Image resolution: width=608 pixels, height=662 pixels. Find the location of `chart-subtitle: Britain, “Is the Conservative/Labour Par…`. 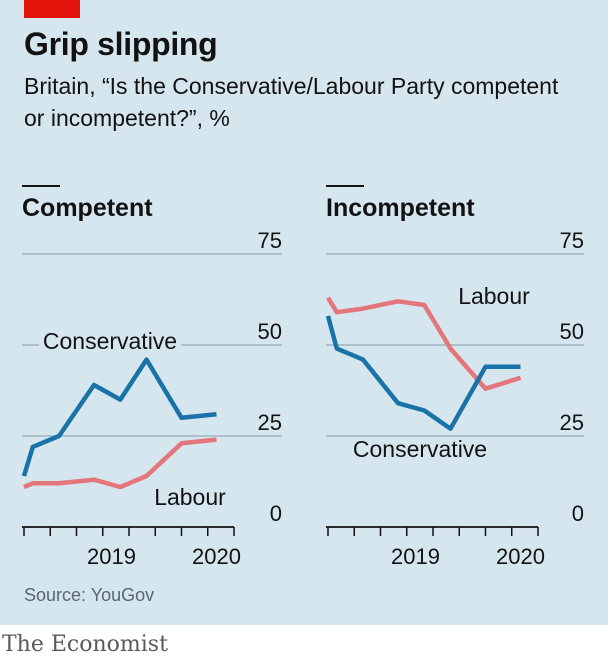

chart-subtitle: Britain, “Is the Conservative/Labour Par… is located at coordinates (291, 102).